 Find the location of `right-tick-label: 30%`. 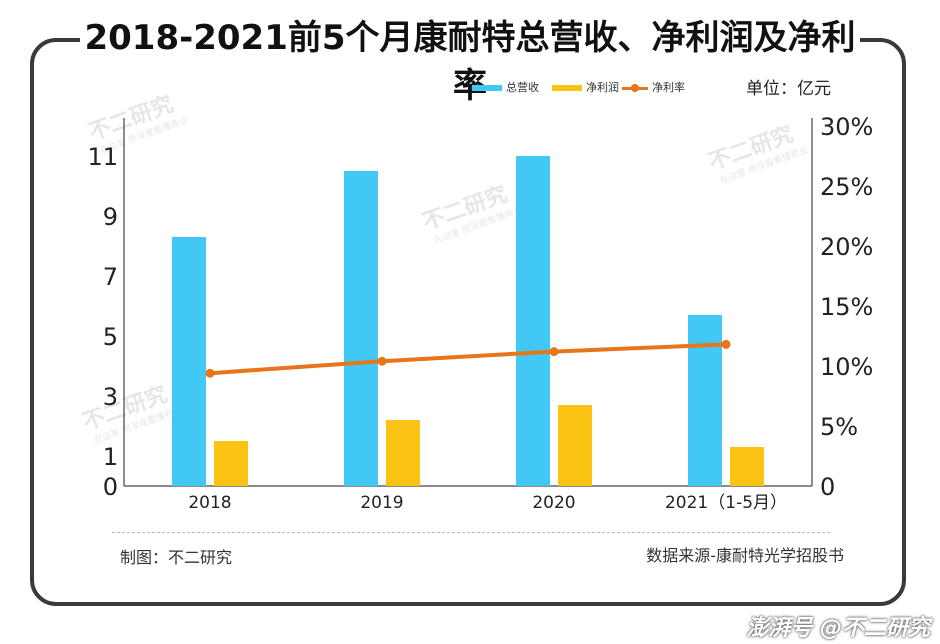

right-tick-label: 30% is located at coordinates (846, 127).